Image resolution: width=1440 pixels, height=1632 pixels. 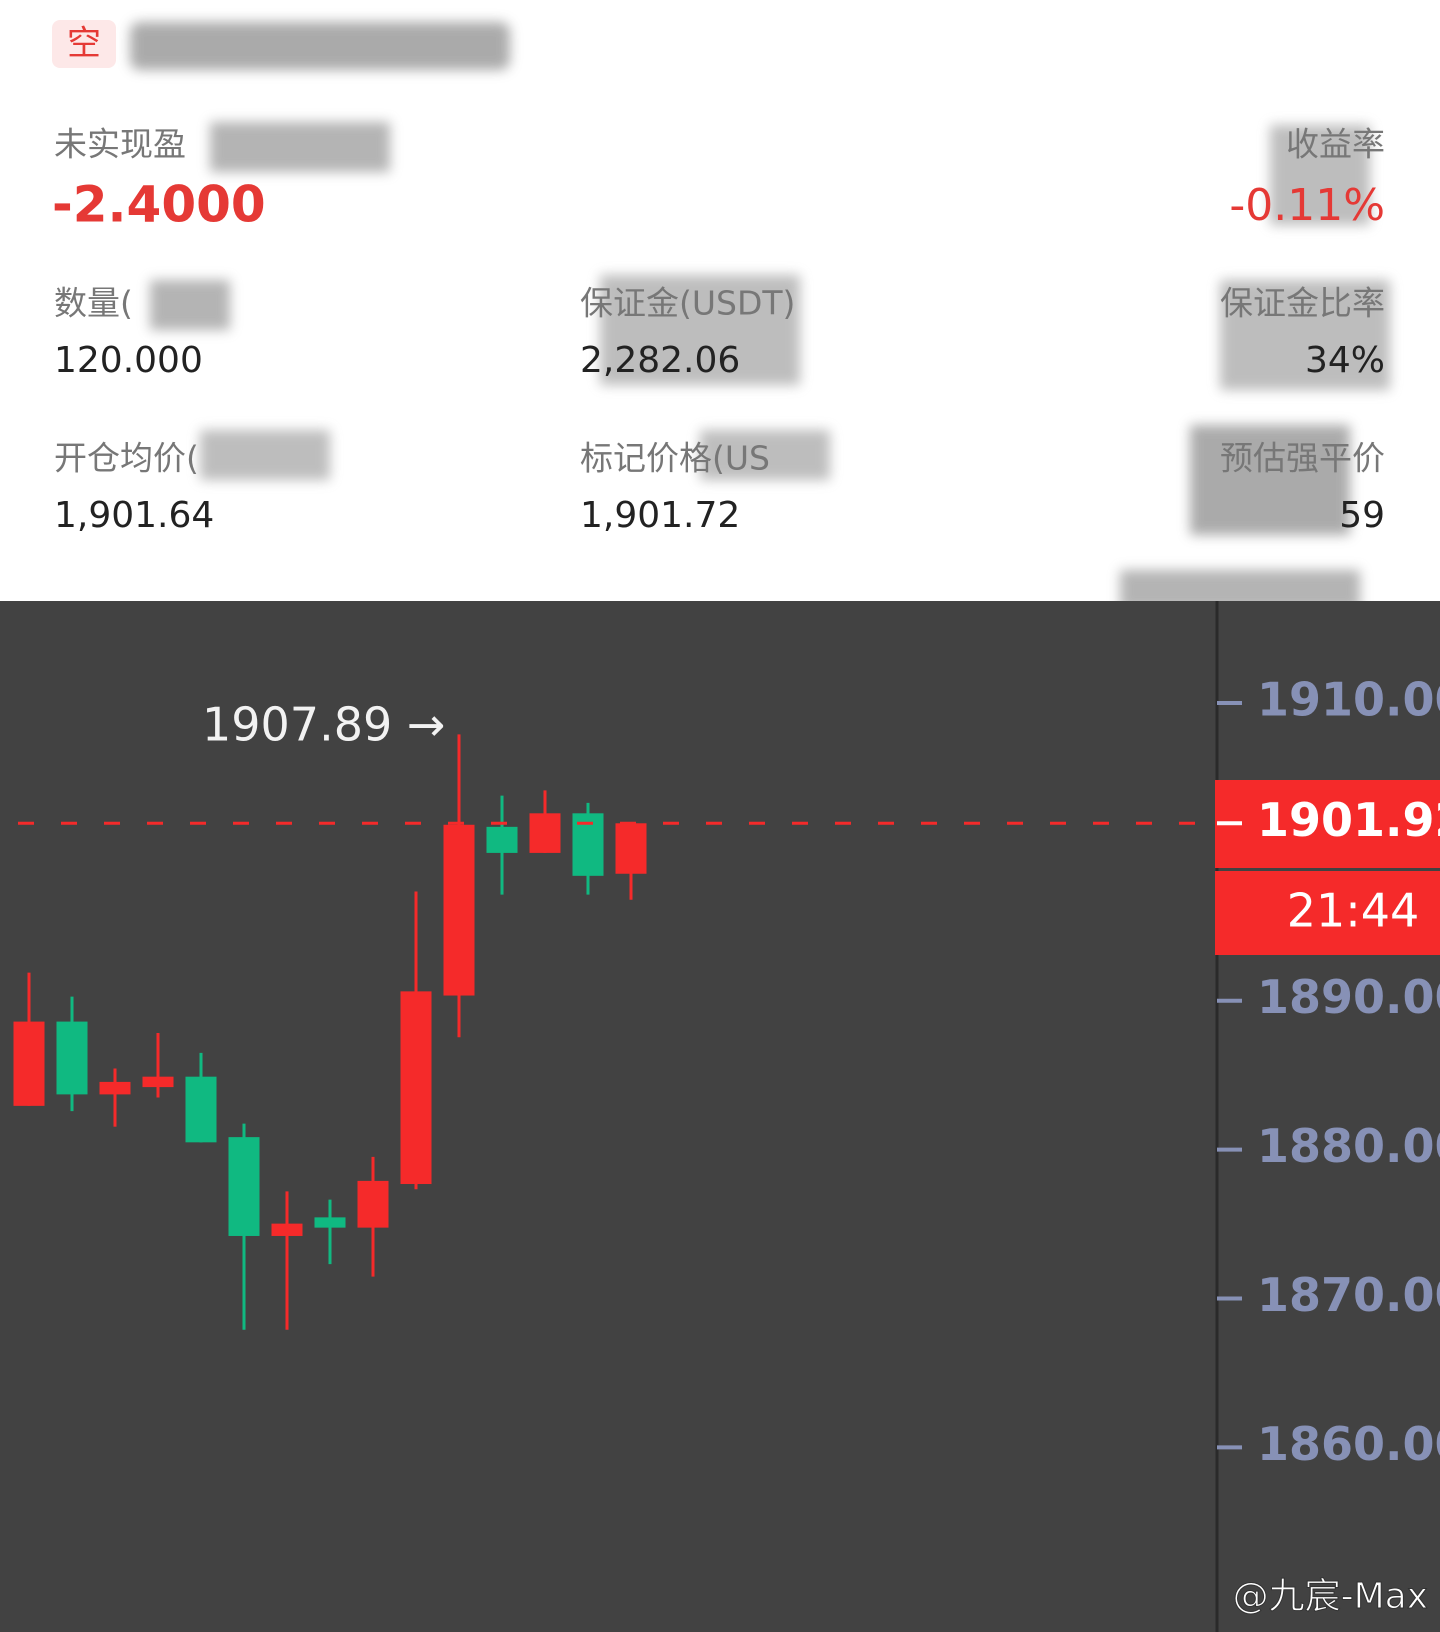 What do you see at coordinates (134, 515) in the screenshot?
I see `field-value: 1,901.64` at bounding box center [134, 515].